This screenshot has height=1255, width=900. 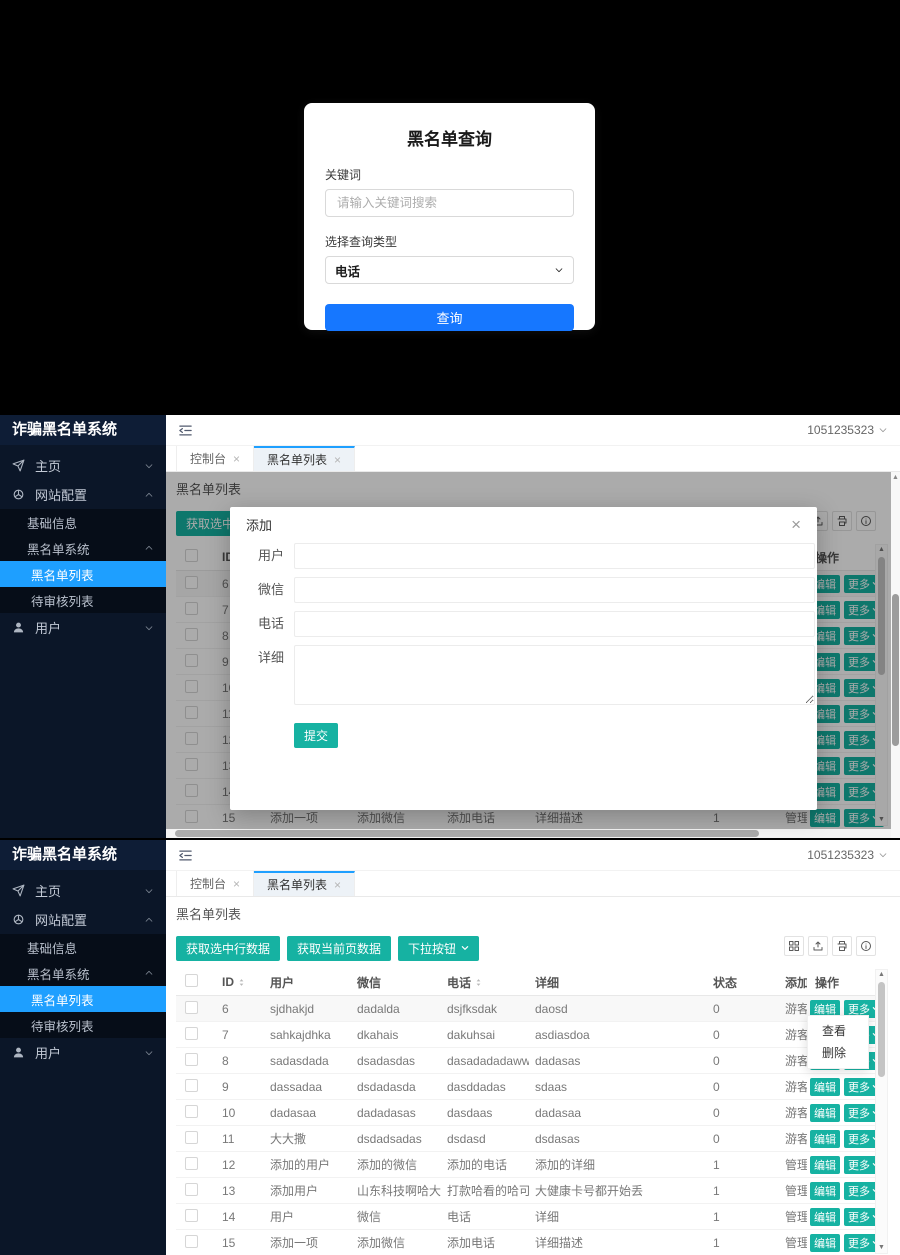 I want to click on col-header-phone: 电话, so click(x=485, y=982).